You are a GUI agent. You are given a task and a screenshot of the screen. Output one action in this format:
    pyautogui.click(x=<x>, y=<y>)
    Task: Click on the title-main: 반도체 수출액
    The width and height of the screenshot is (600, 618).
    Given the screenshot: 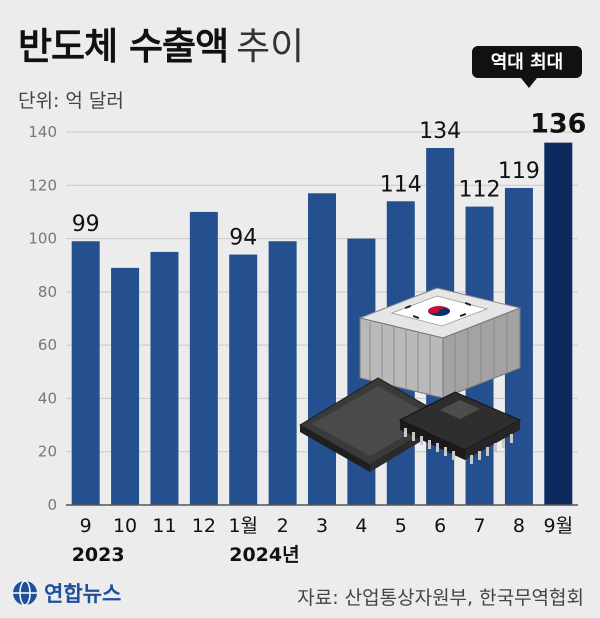 What is the action you would take?
    pyautogui.click(x=123, y=46)
    